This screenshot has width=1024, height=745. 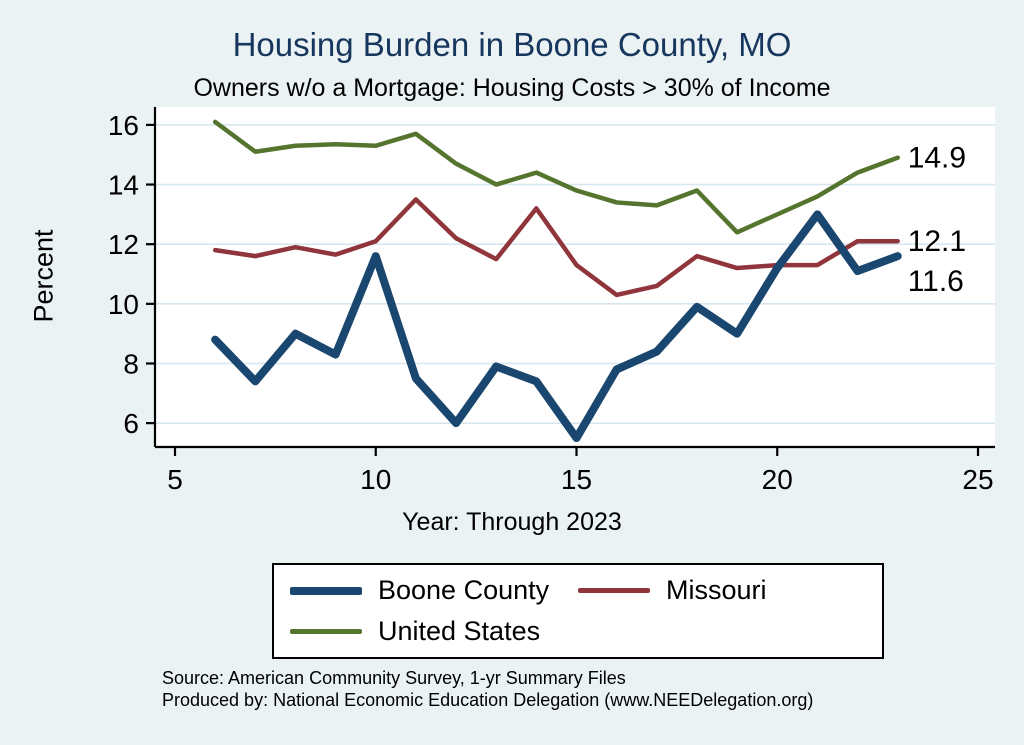 What do you see at coordinates (512, 44) in the screenshot?
I see `chart-title: Housing Burden in Boone County, MO` at bounding box center [512, 44].